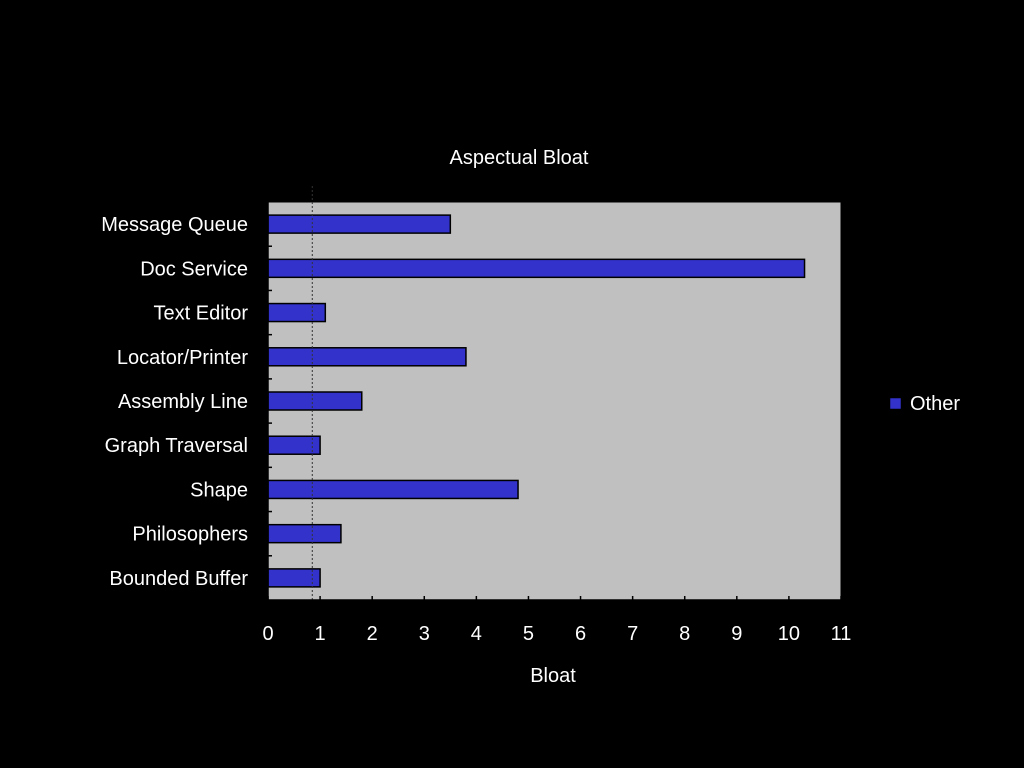 The height and width of the screenshot is (768, 1024). What do you see at coordinates (632, 634) in the screenshot?
I see `x-tick-label: 7` at bounding box center [632, 634].